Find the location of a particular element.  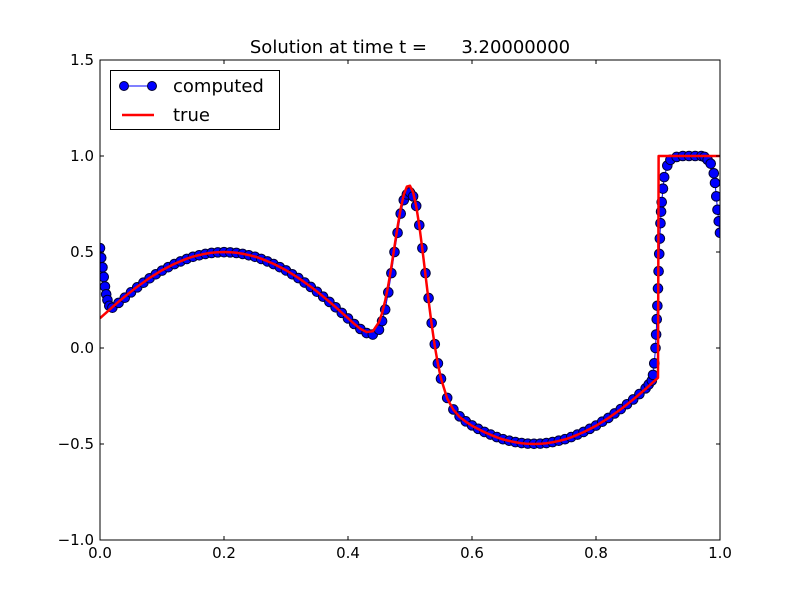

y-tick-label: 1.0 is located at coordinates (82, 156).